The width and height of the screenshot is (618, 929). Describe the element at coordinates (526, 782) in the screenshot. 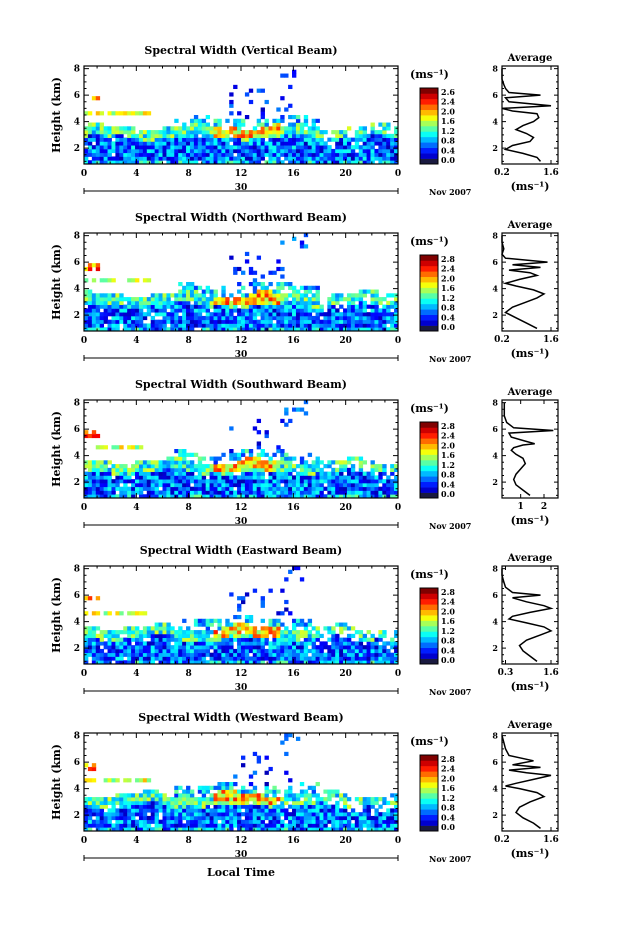

I see `profile-line` at that location.